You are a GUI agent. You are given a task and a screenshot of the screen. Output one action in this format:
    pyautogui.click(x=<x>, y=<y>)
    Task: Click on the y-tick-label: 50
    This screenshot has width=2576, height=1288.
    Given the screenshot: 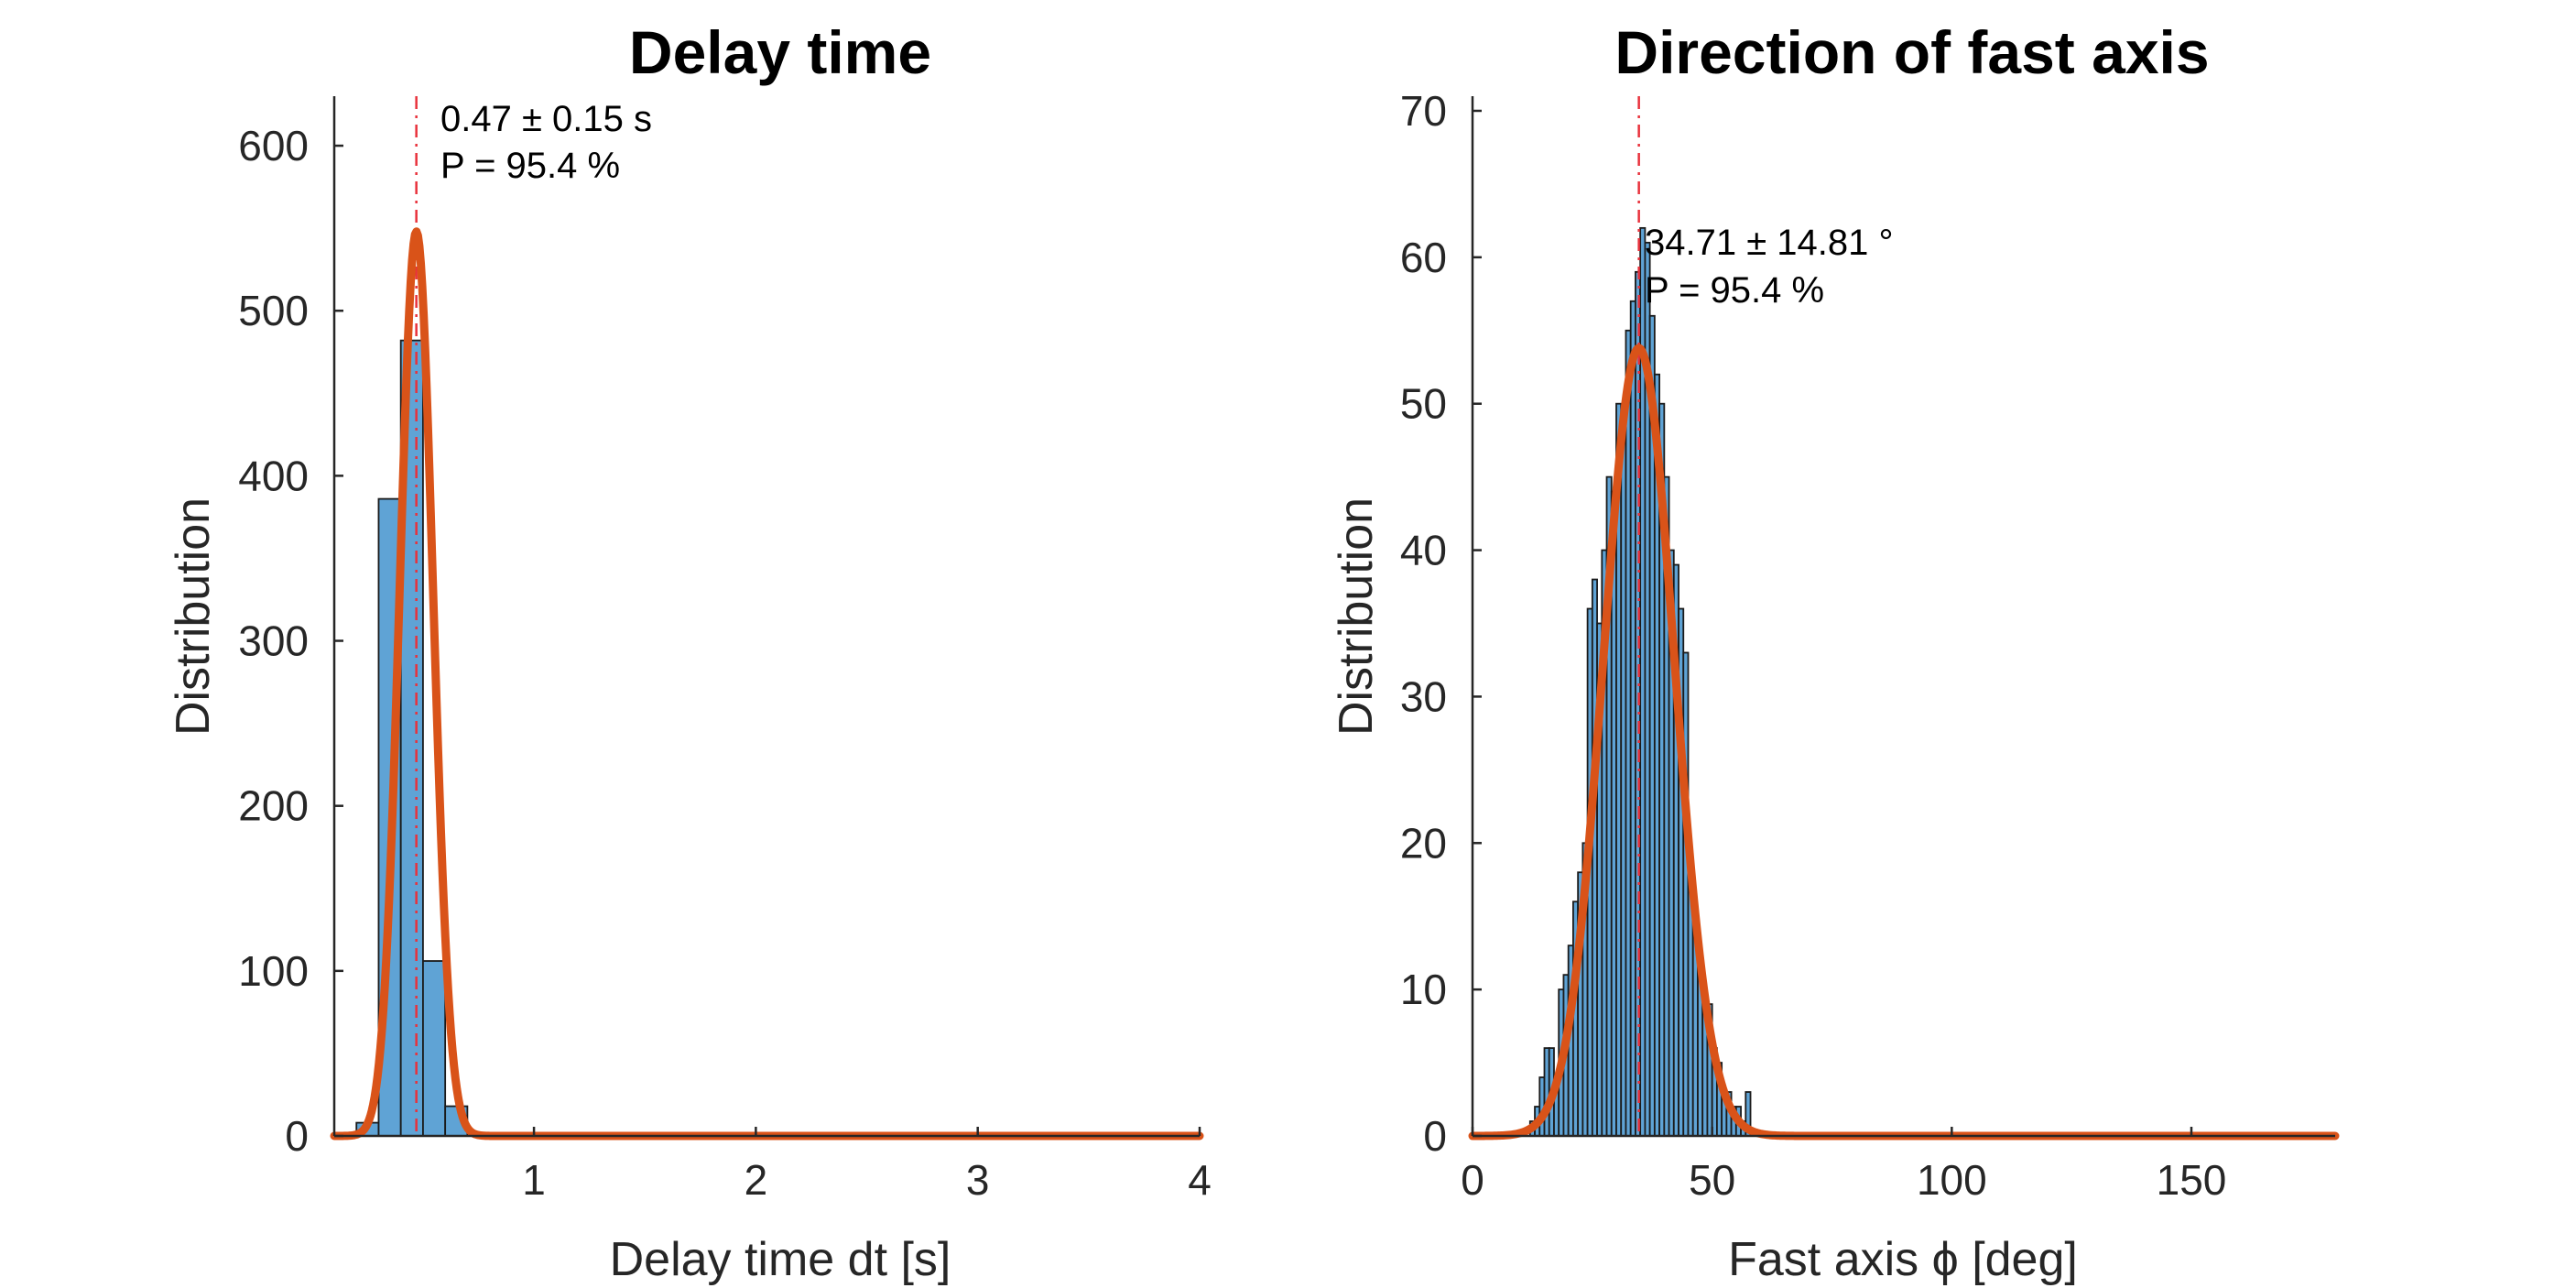 What is the action you would take?
    pyautogui.click(x=1423, y=404)
    